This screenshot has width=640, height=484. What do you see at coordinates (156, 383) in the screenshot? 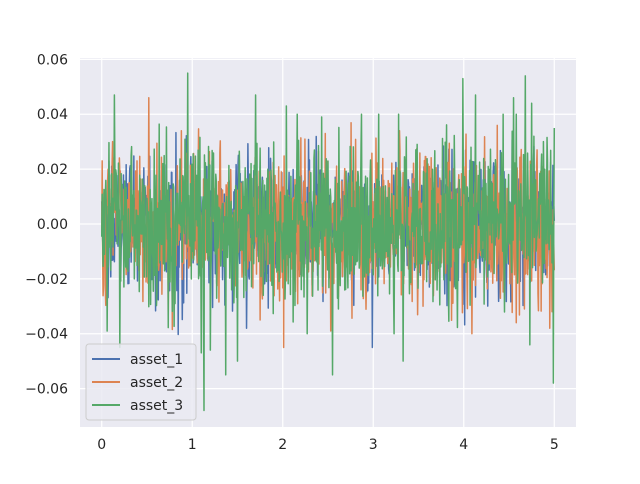
I see `legend-label: asset_2` at bounding box center [156, 383].